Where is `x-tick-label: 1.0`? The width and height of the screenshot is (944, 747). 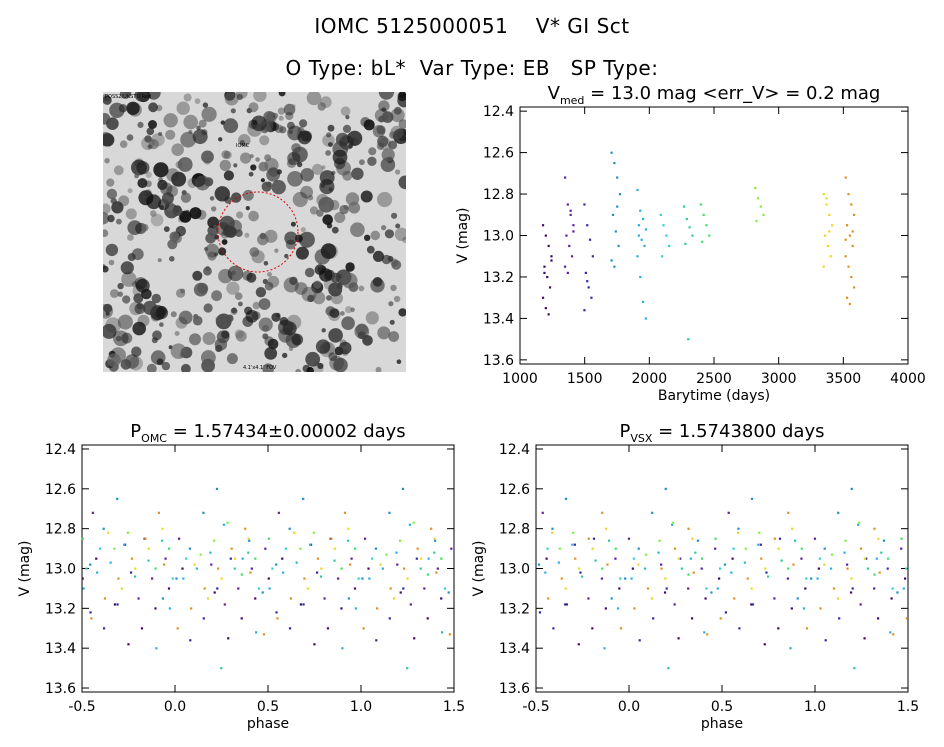 x-tick-label: 1.0 is located at coordinates (815, 707).